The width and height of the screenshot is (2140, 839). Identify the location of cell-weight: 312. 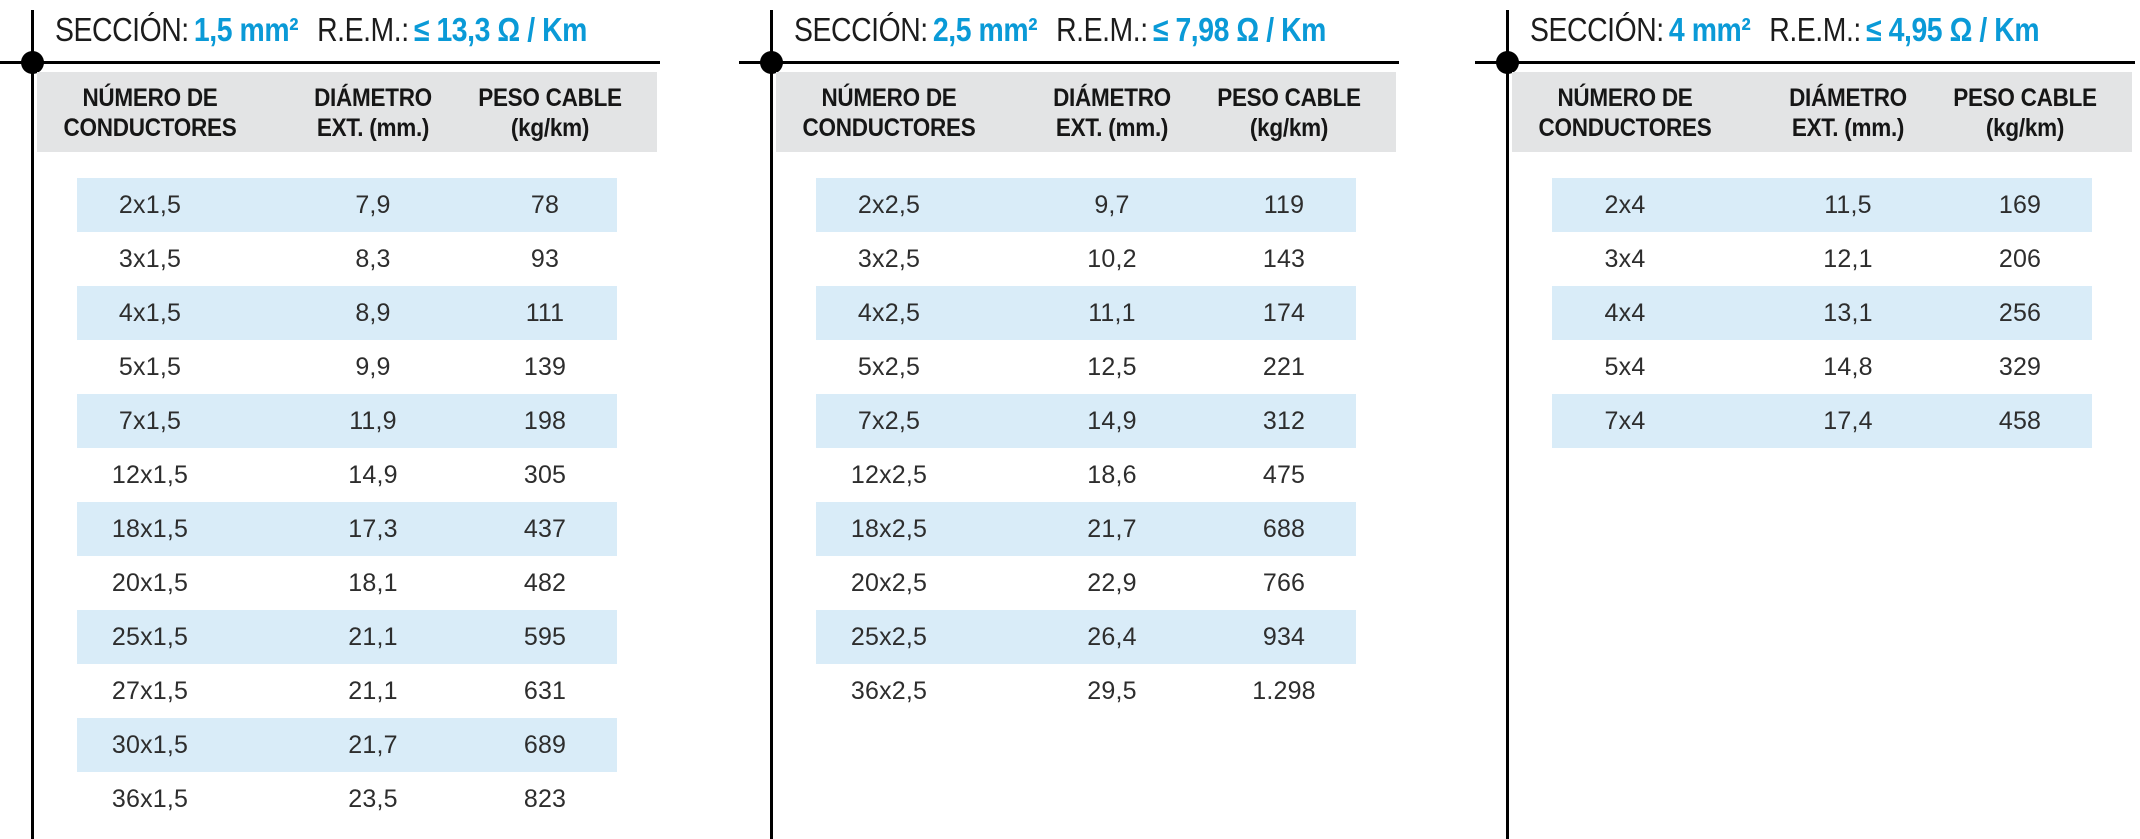
(1284, 421).